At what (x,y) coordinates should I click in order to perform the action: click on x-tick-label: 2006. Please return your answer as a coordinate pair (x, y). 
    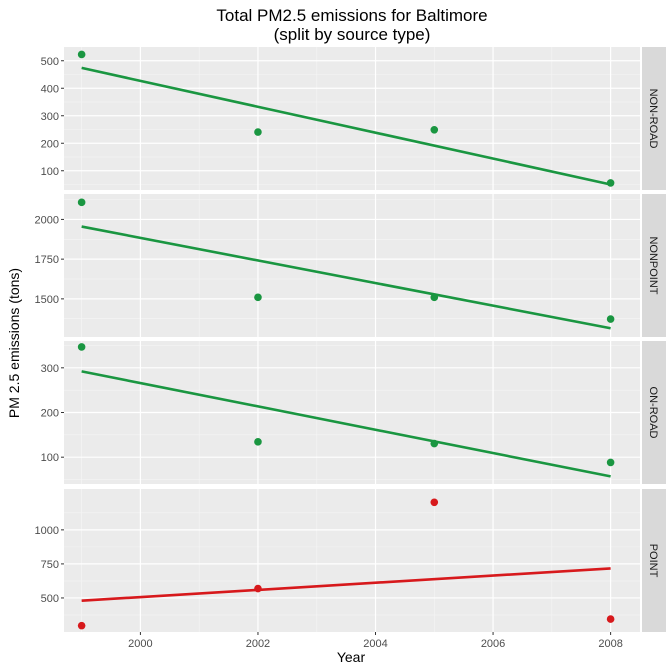
    Looking at the image, I should click on (493, 644).